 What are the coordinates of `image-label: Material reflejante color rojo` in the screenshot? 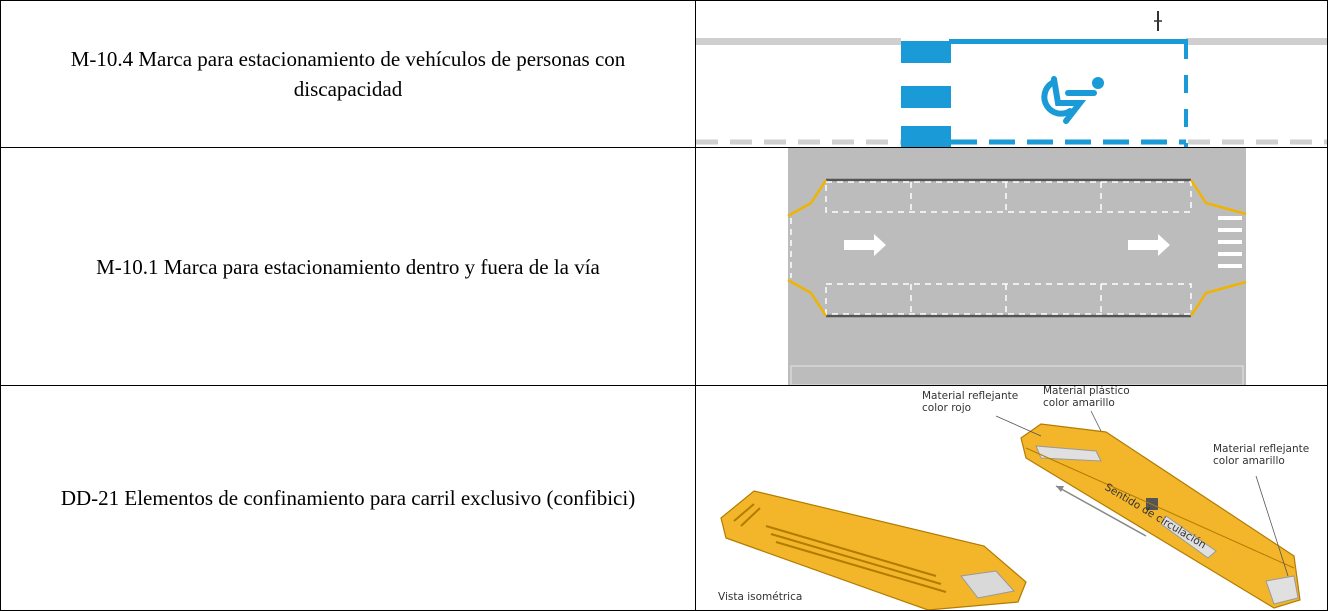 It's located at (970, 402).